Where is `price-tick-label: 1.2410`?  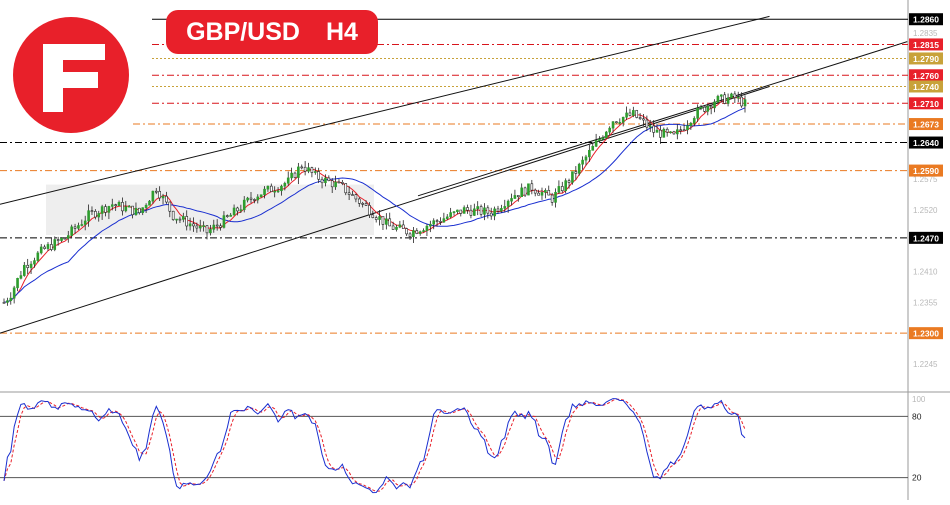
price-tick-label: 1.2410 is located at coordinates (925, 271).